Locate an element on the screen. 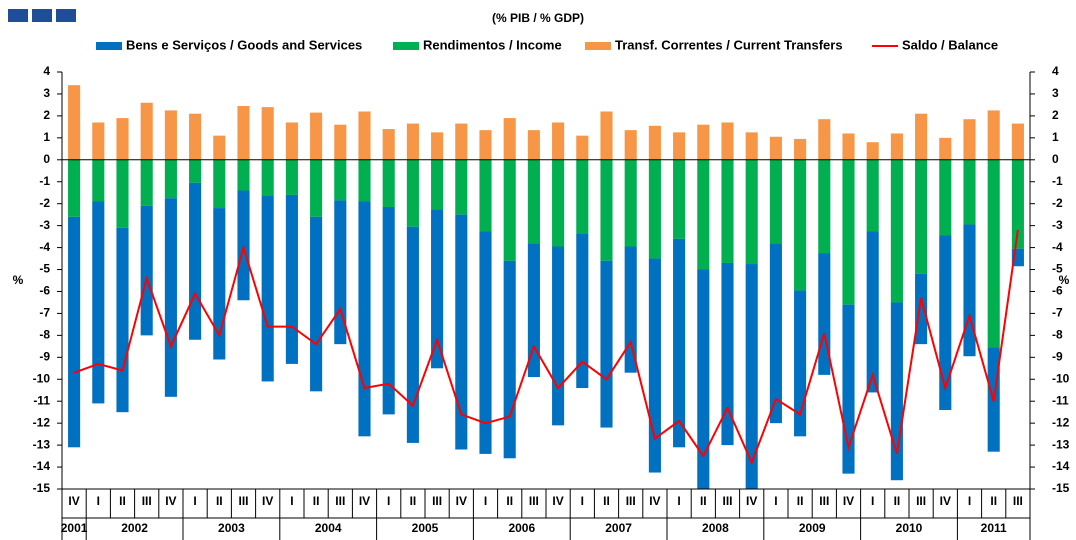  year-label: 2002 is located at coordinates (134, 528).